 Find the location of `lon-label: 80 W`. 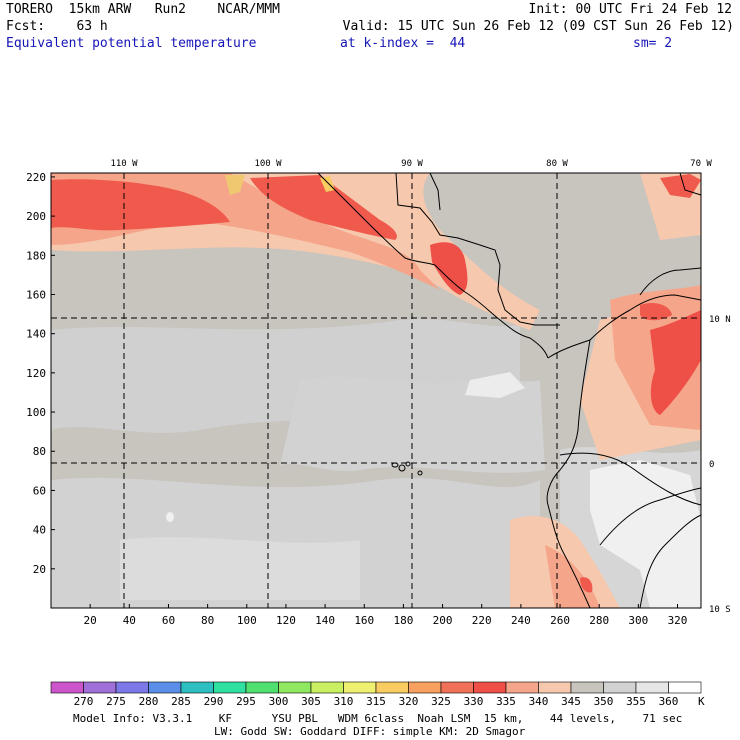

lon-label: 80 W is located at coordinates (557, 164).